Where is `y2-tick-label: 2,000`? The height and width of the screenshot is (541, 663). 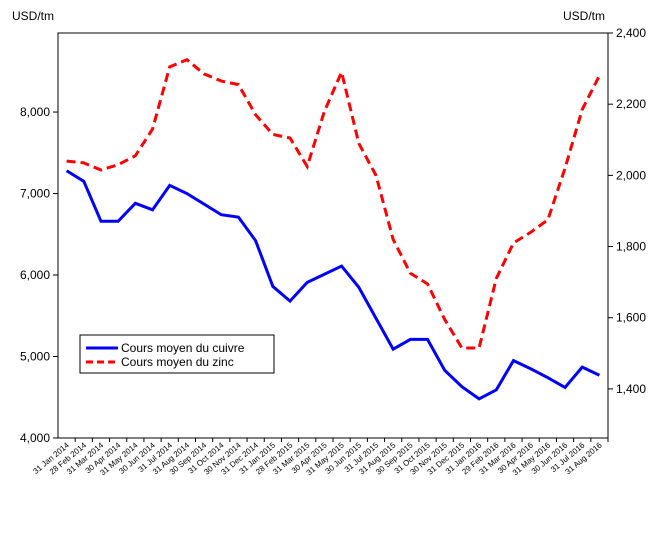
y2-tick-label: 2,000 is located at coordinates (631, 175).